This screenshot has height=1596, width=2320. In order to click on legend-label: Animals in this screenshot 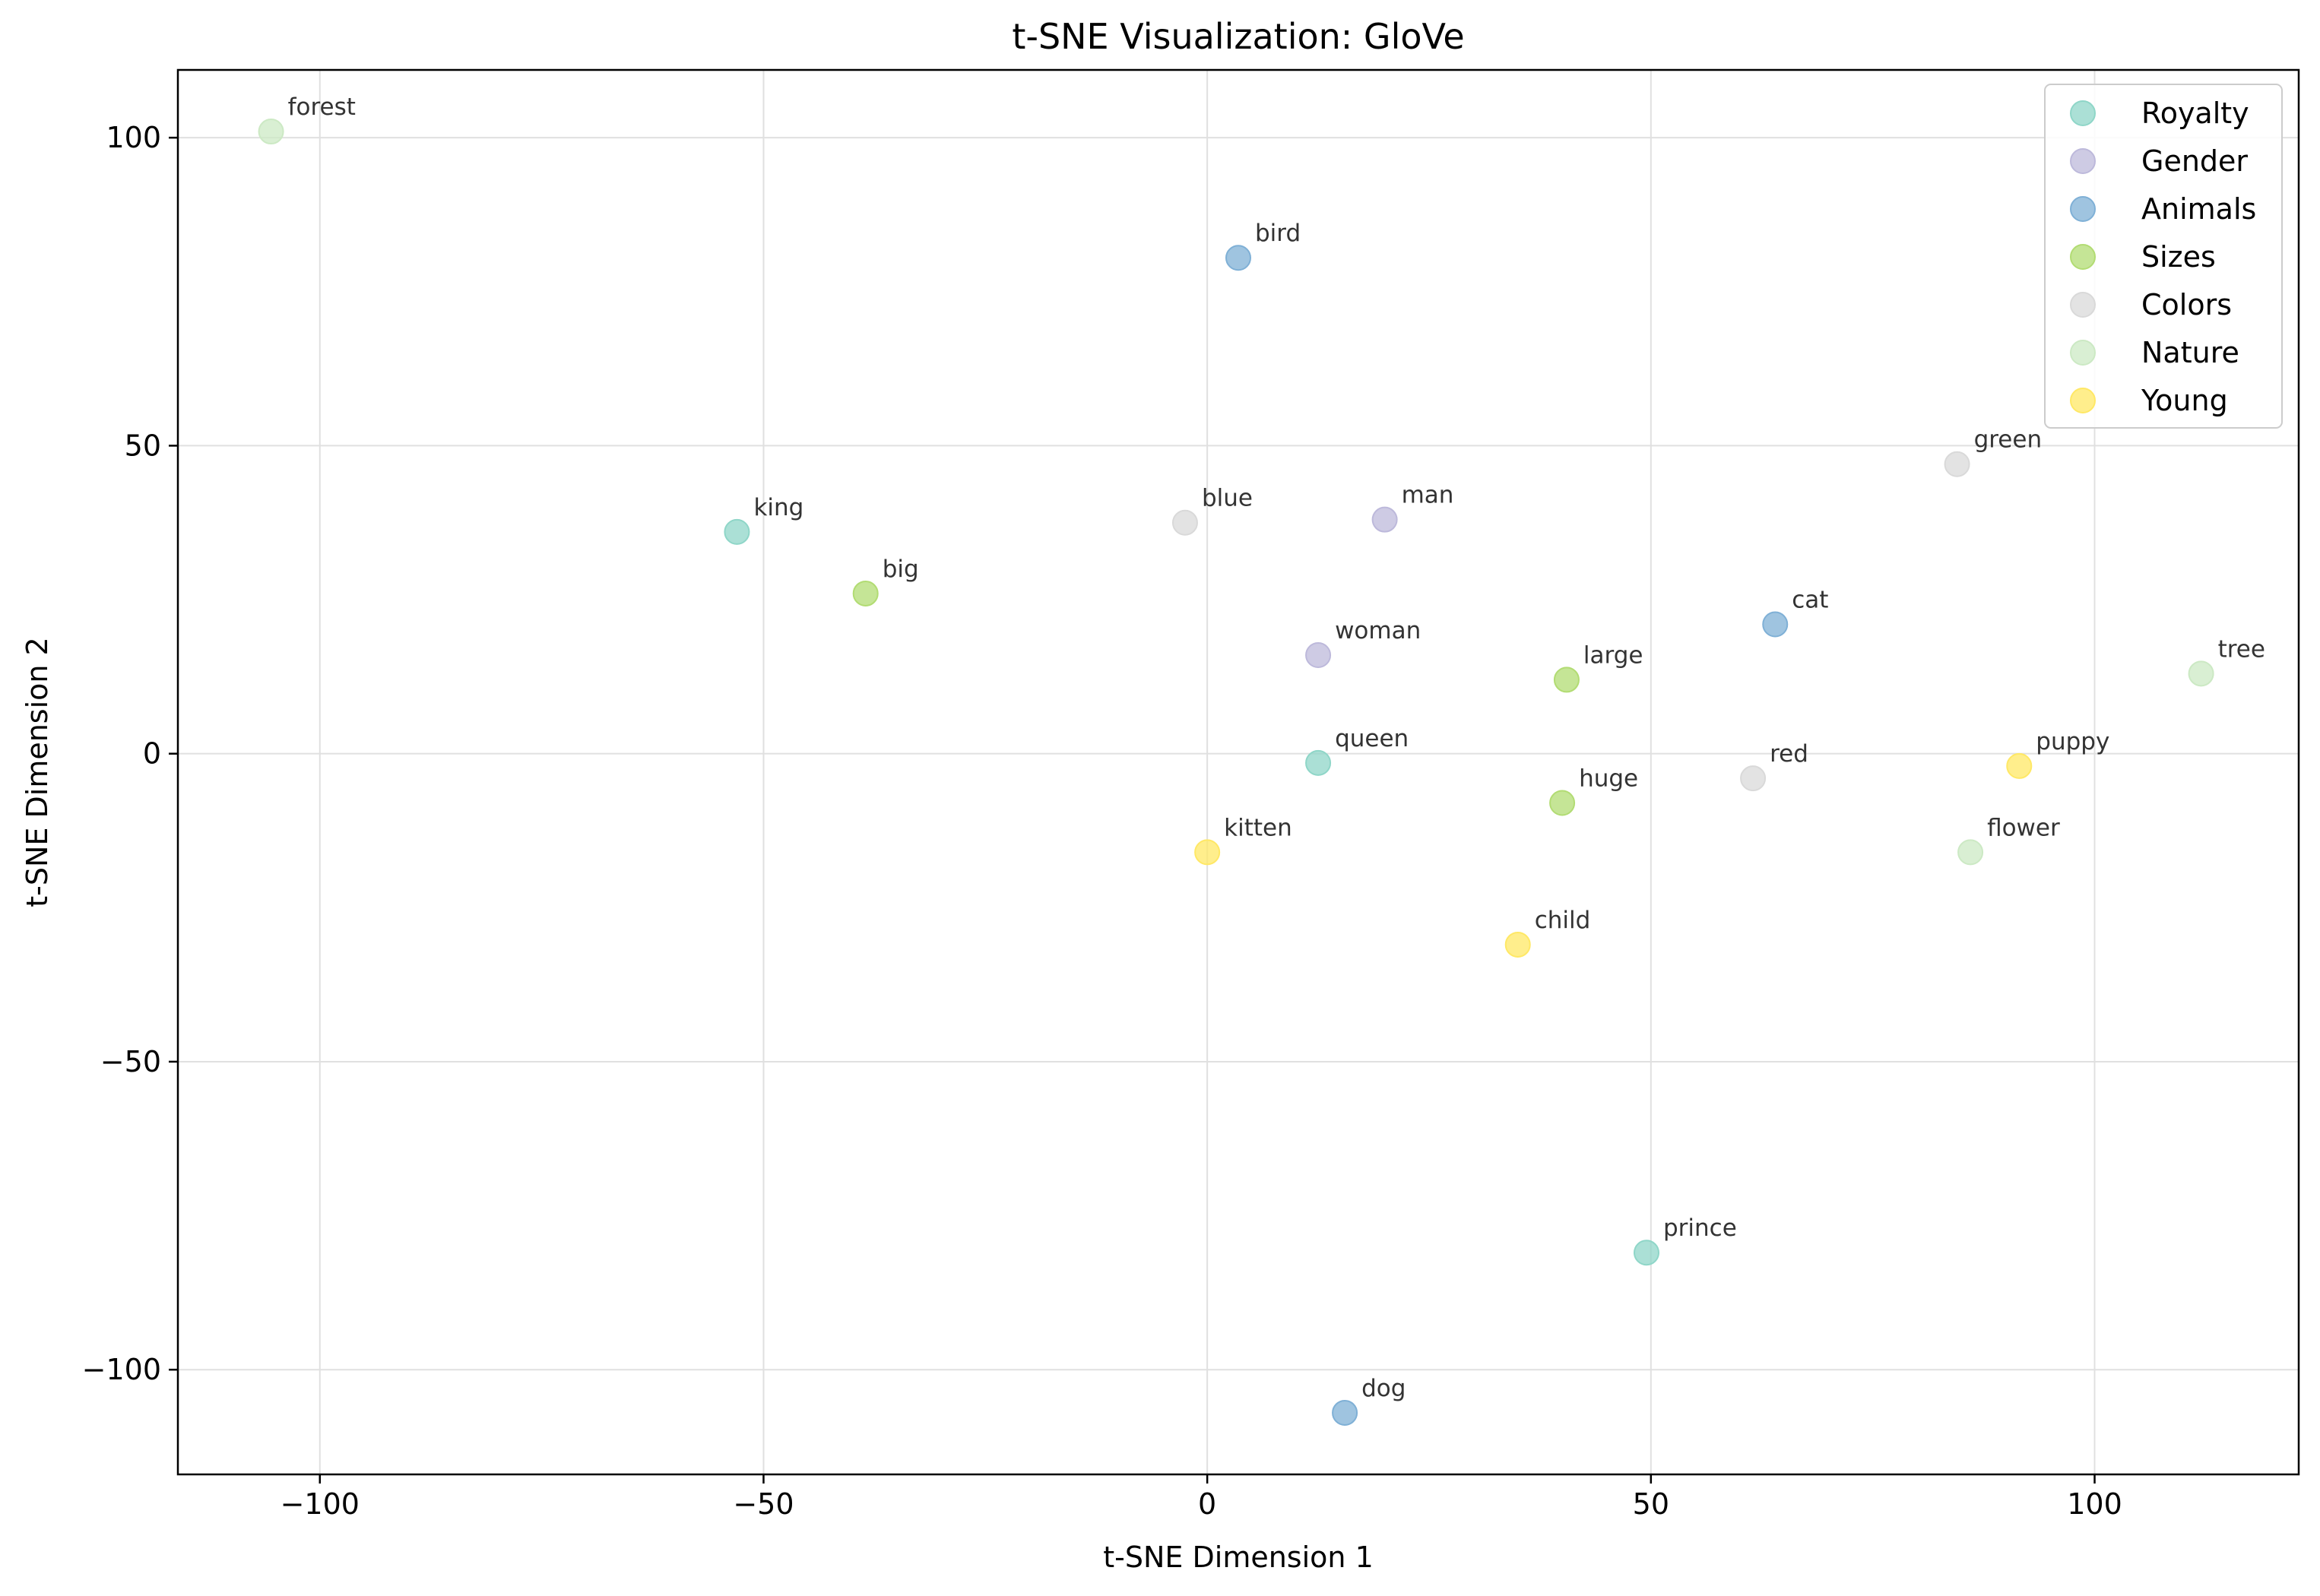, I will do `click(2198, 209)`.